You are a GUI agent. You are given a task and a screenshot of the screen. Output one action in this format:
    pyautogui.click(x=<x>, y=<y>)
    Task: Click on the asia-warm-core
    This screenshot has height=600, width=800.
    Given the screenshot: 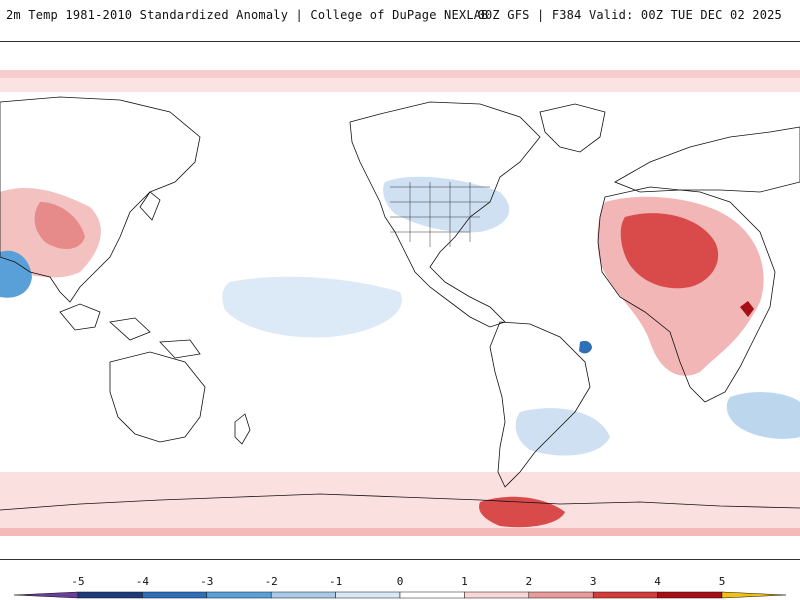 What is the action you would take?
    pyautogui.click(x=59, y=225)
    